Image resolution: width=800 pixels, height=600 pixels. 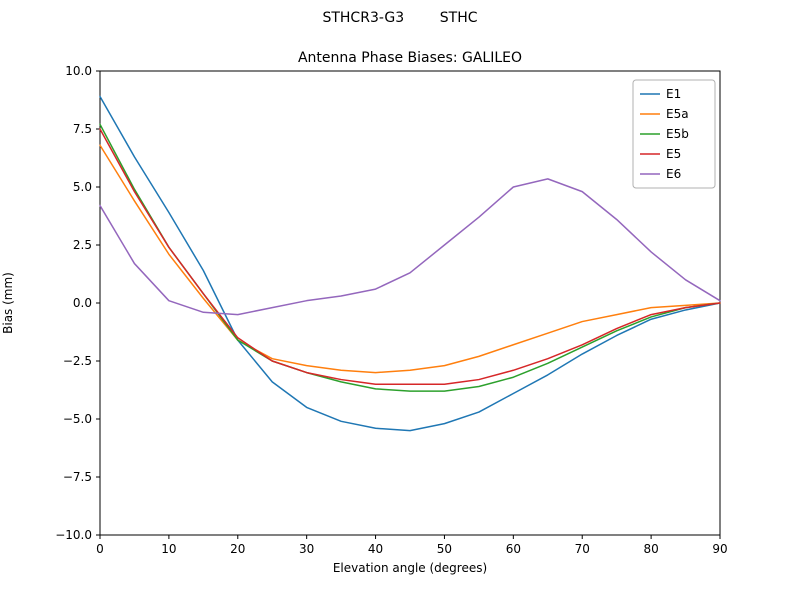 I want to click on y-tick-label: 2.5, so click(x=82, y=245).